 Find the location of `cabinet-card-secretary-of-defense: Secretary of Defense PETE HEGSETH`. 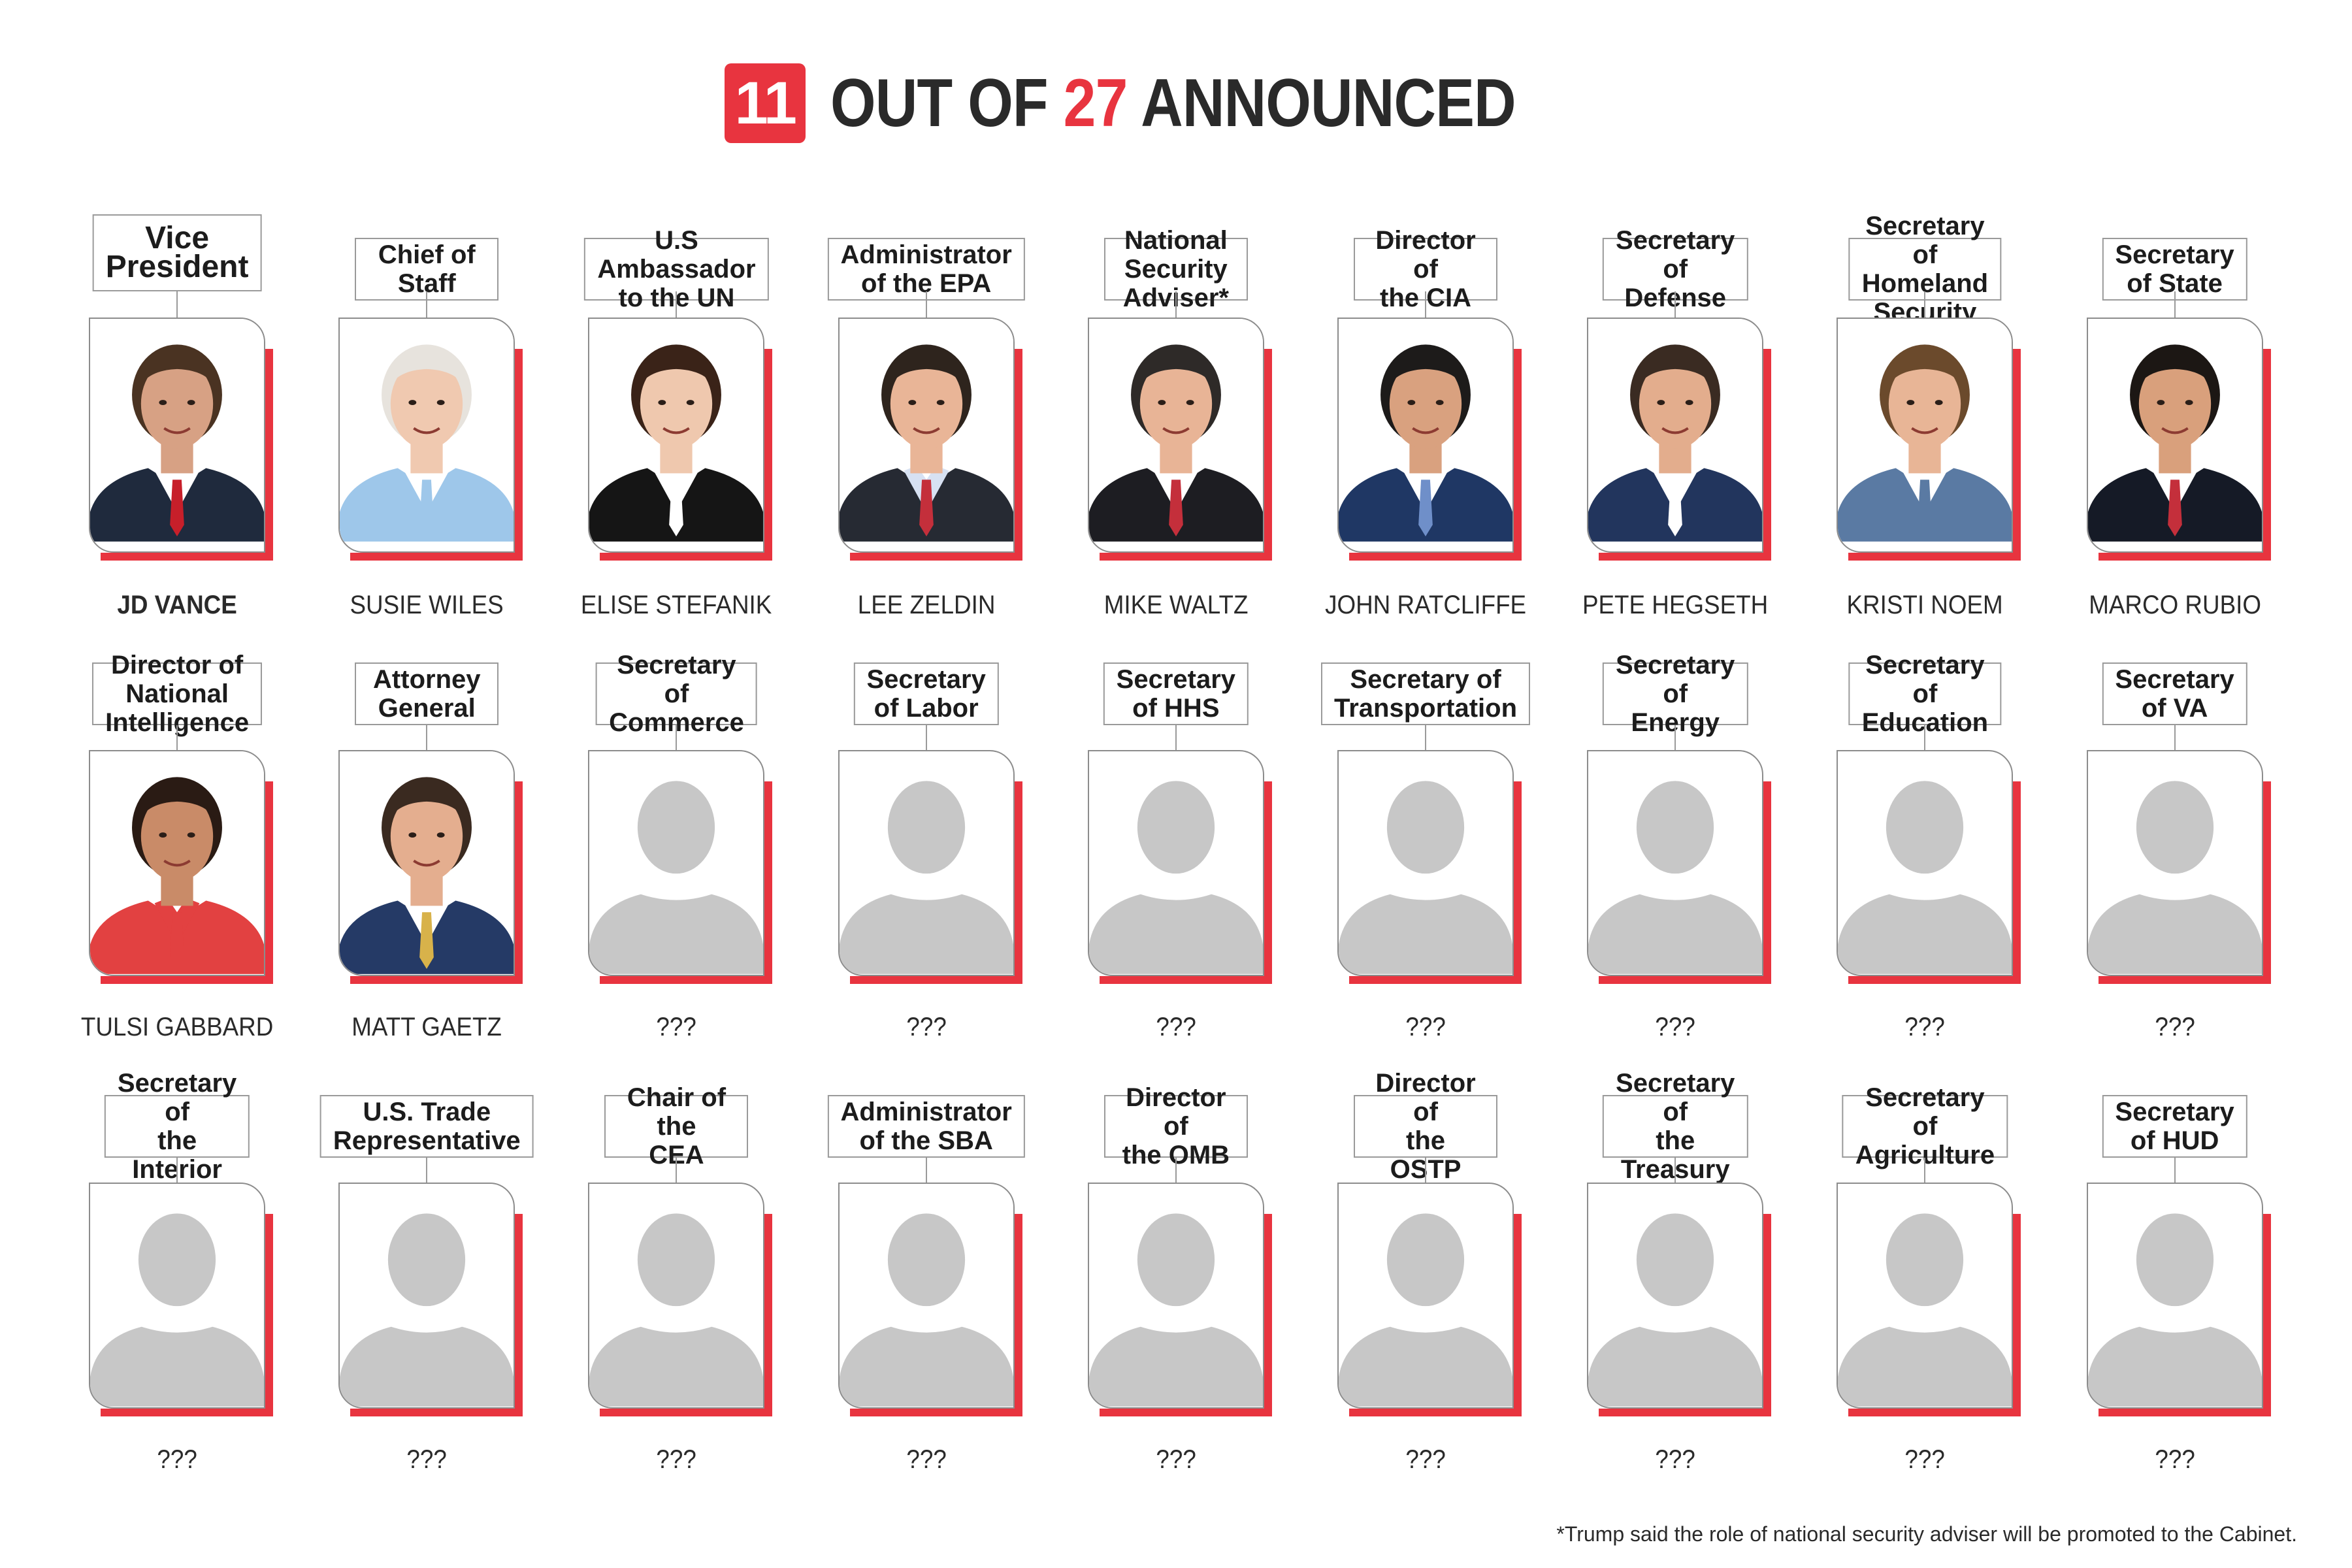

cabinet-card-secretary-of-defense: Secretary of Defense PETE HEGSETH is located at coordinates (1675, 421).